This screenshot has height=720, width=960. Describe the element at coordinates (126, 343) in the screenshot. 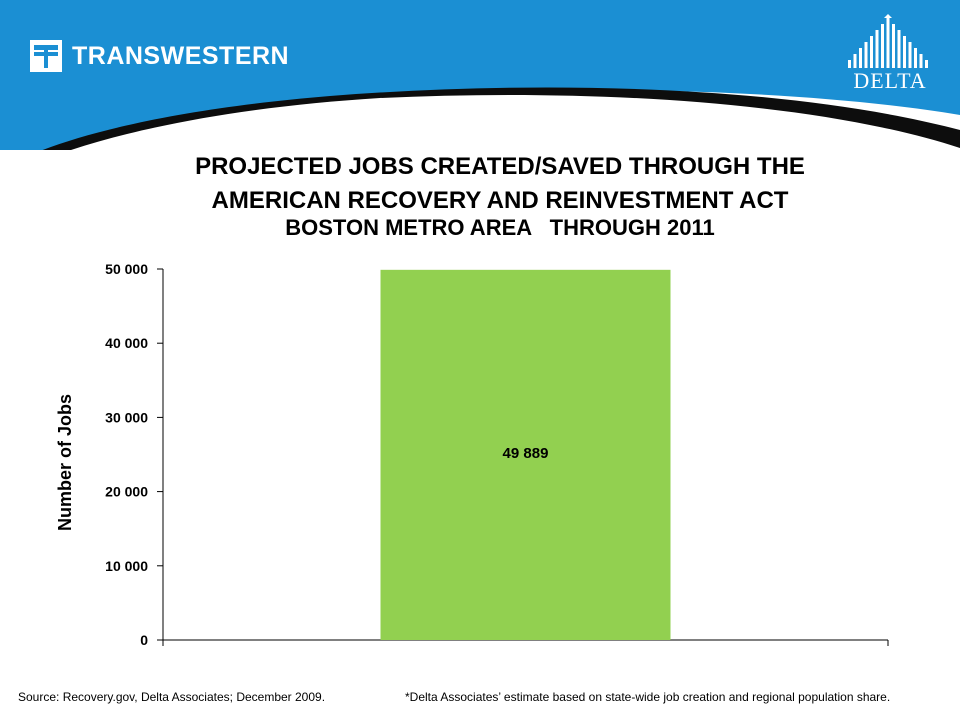

I see `y-tick-label: 40 000` at that location.